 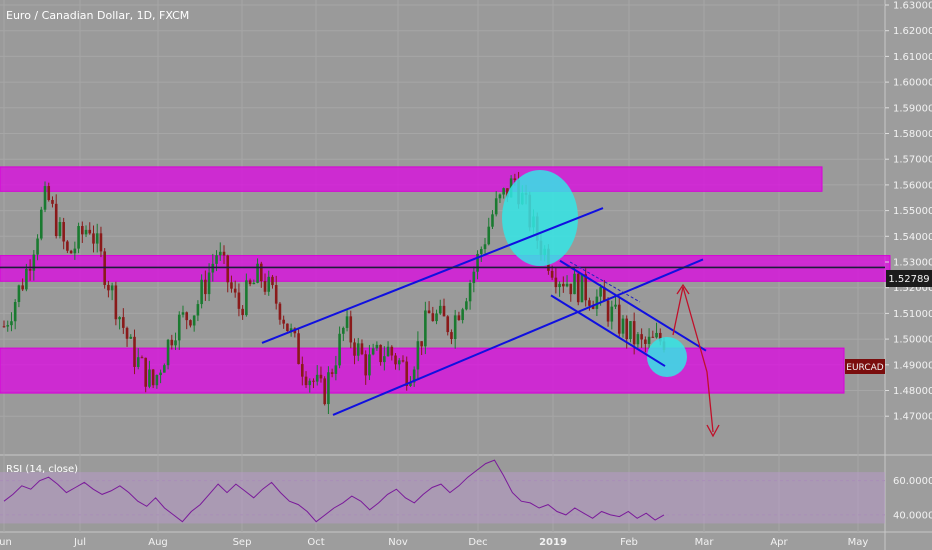 I want to click on rsi-axis-ticks: 60.0000 40.0000, so click(x=912, y=498).